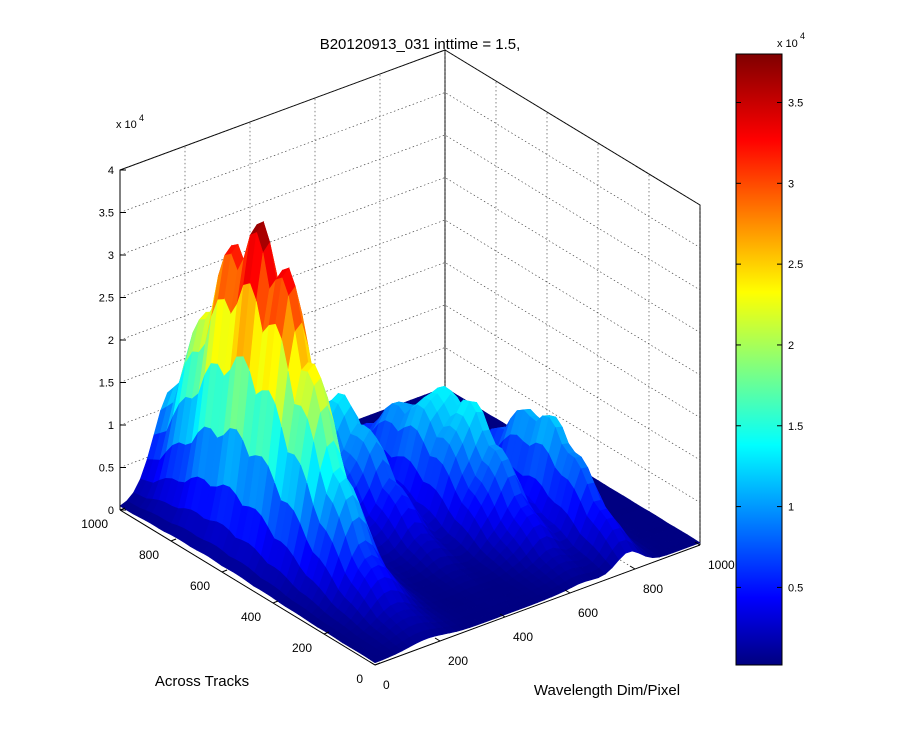  Describe the element at coordinates (149, 555) in the screenshot. I see `y-tick-label: 800` at that location.